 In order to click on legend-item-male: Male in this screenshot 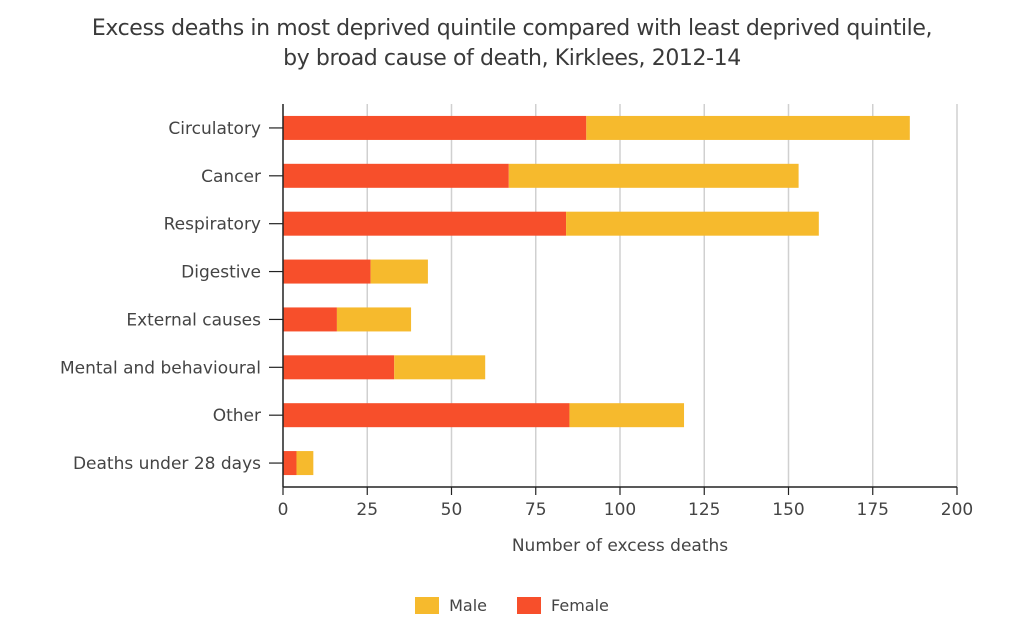, I will do `click(451, 605)`.